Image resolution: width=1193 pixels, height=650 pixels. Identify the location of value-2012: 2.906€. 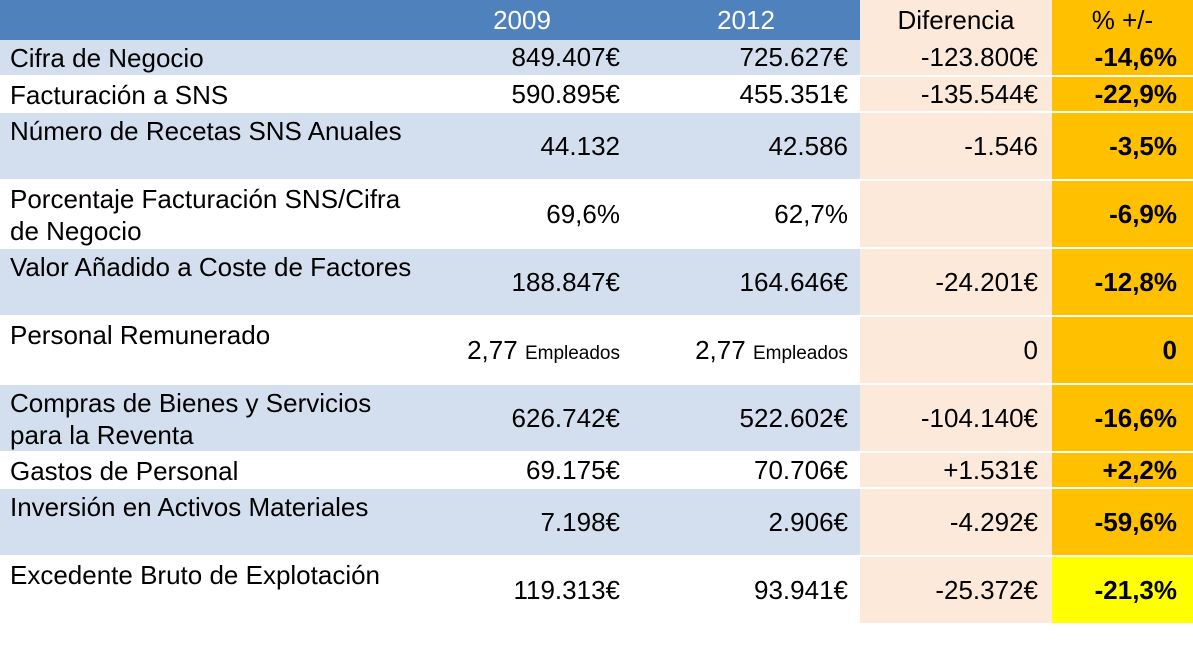
(746, 522).